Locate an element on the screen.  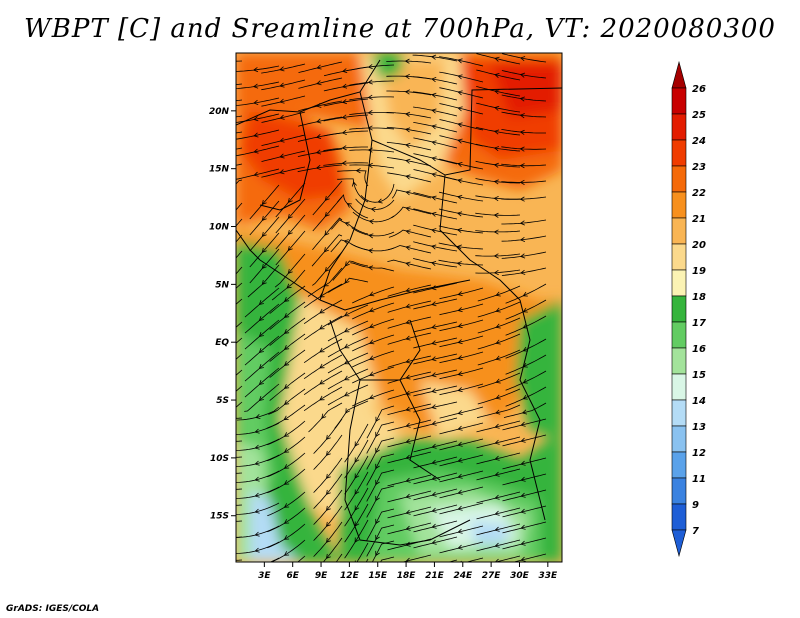
lat-tick-label: 5S is located at coordinates (222, 401).